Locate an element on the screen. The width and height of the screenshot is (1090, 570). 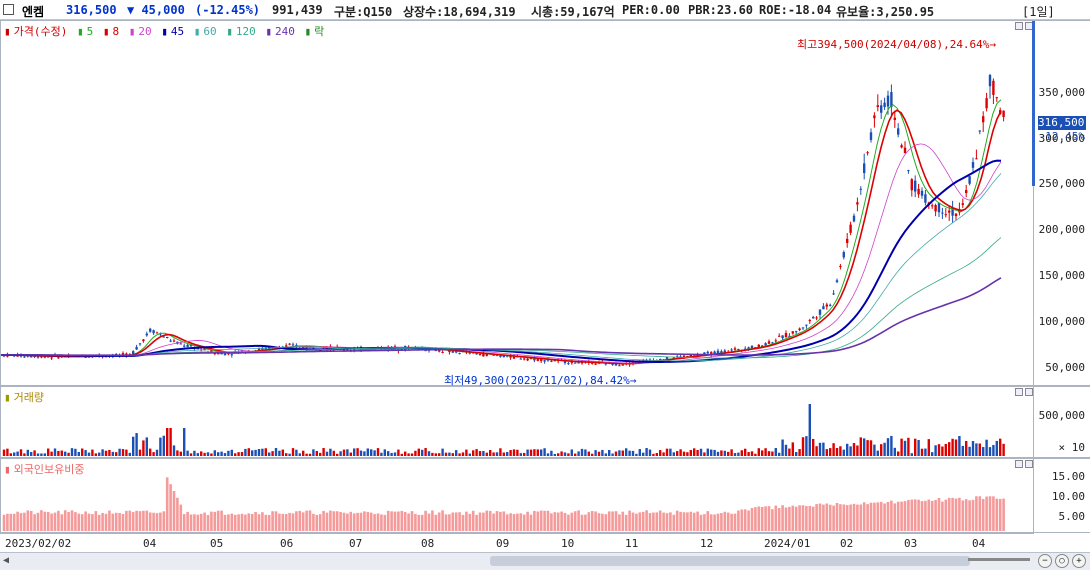
legend-ma240: 240 is located at coordinates (284, 31).